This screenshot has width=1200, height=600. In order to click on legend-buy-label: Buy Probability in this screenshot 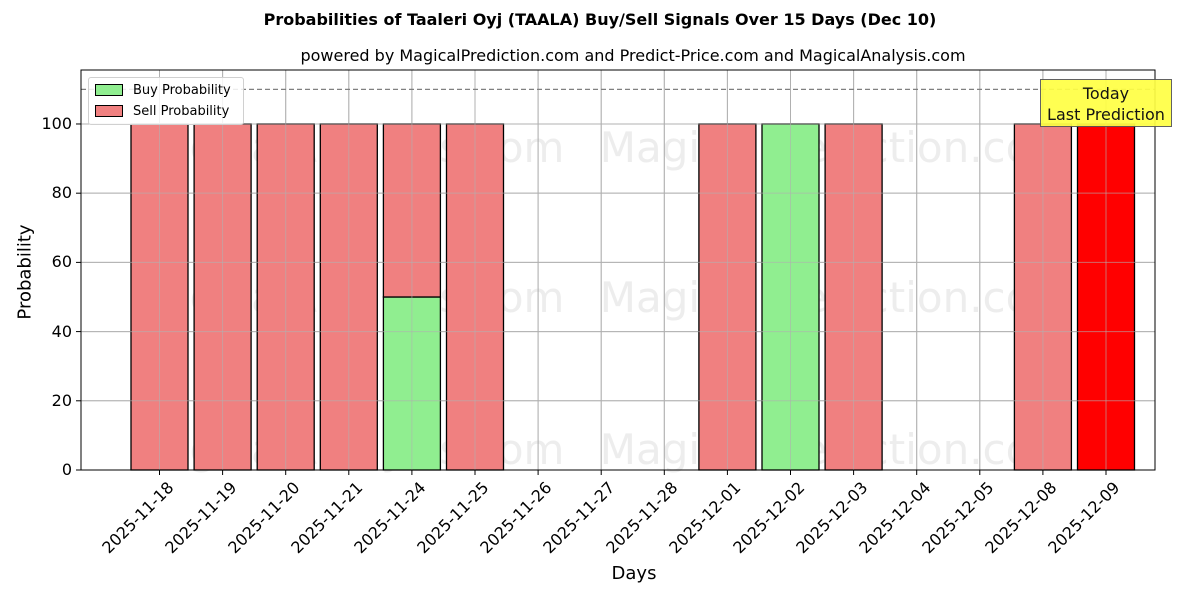, I will do `click(182, 90)`.